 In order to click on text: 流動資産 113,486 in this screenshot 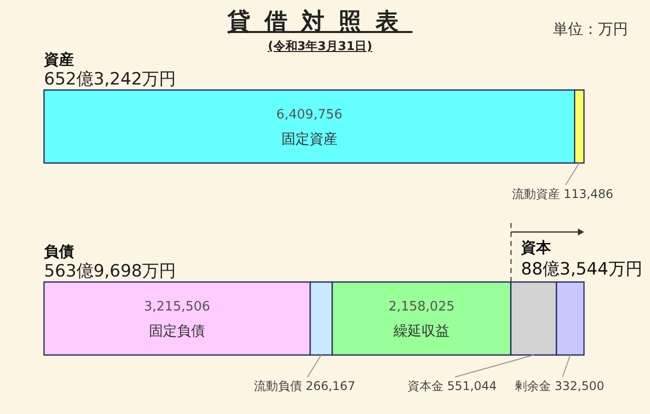, I will do `click(563, 193)`.